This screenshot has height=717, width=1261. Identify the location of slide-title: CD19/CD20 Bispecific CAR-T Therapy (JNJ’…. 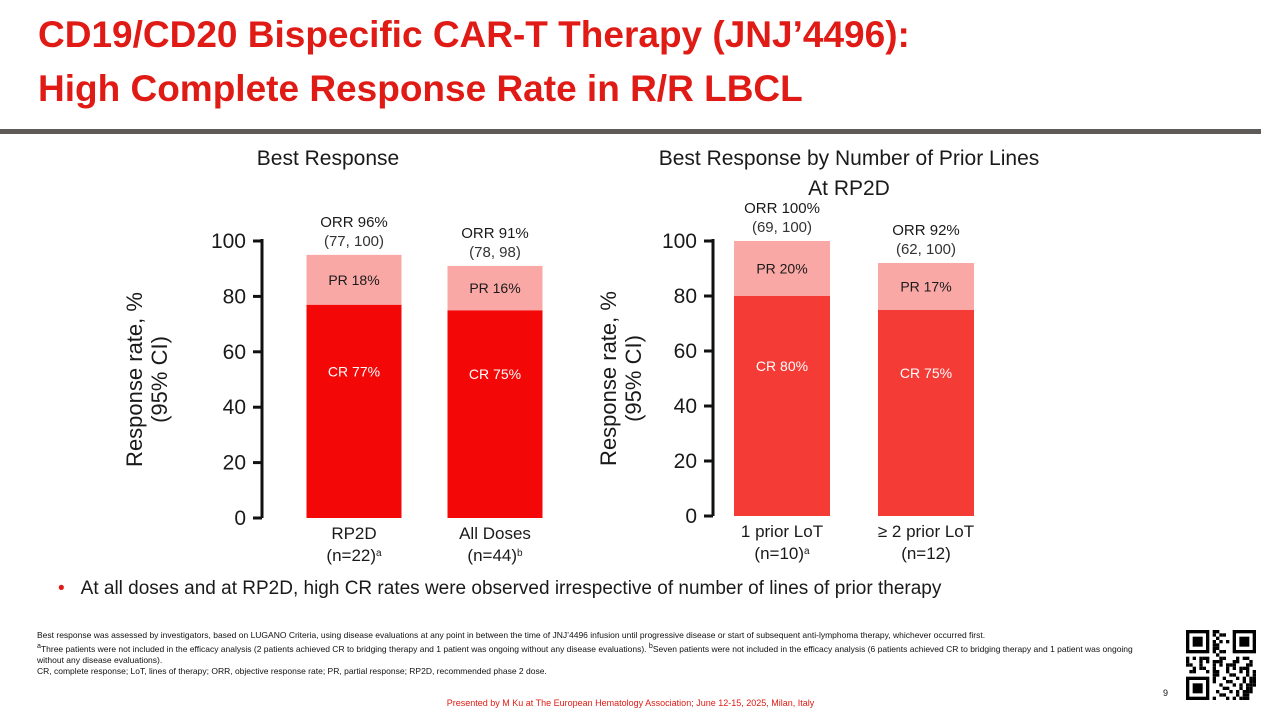
(474, 62).